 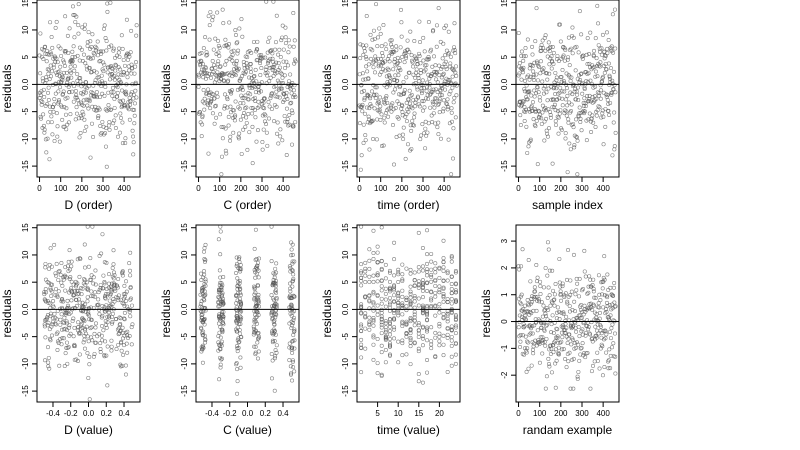 I want to click on y-axis-title: residuals, so click(x=166, y=313).